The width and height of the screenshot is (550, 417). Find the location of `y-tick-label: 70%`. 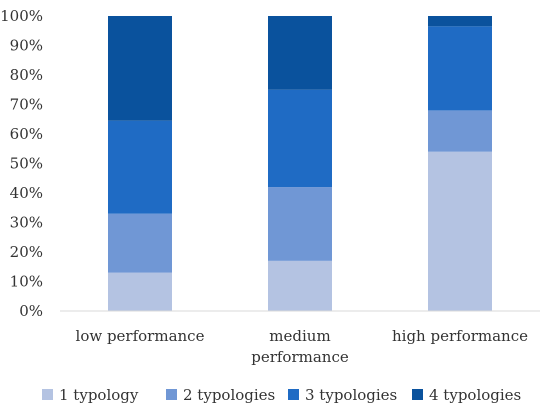

y-tick-label: 70% is located at coordinates (26, 105).